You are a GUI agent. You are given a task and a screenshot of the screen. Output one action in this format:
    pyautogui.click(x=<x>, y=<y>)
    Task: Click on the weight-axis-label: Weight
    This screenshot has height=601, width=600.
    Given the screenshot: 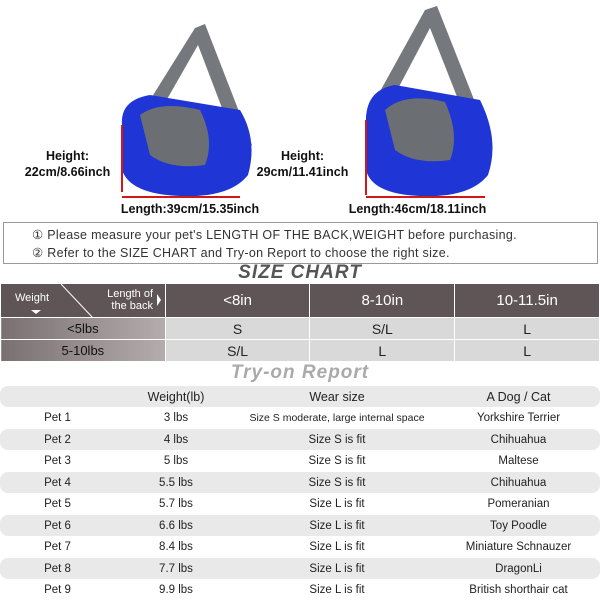 What is the action you would take?
    pyautogui.click(x=32, y=298)
    